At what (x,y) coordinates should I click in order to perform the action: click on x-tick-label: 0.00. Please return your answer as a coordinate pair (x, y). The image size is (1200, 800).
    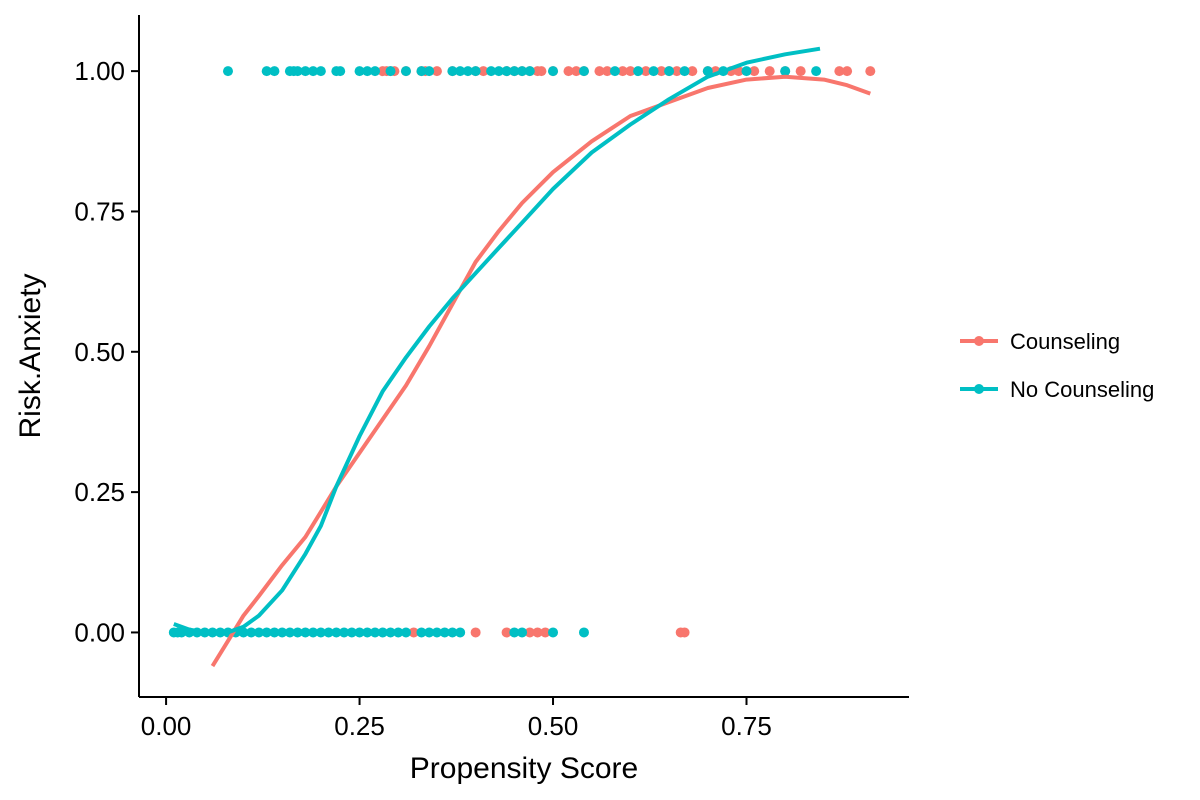
    Looking at the image, I should click on (166, 726).